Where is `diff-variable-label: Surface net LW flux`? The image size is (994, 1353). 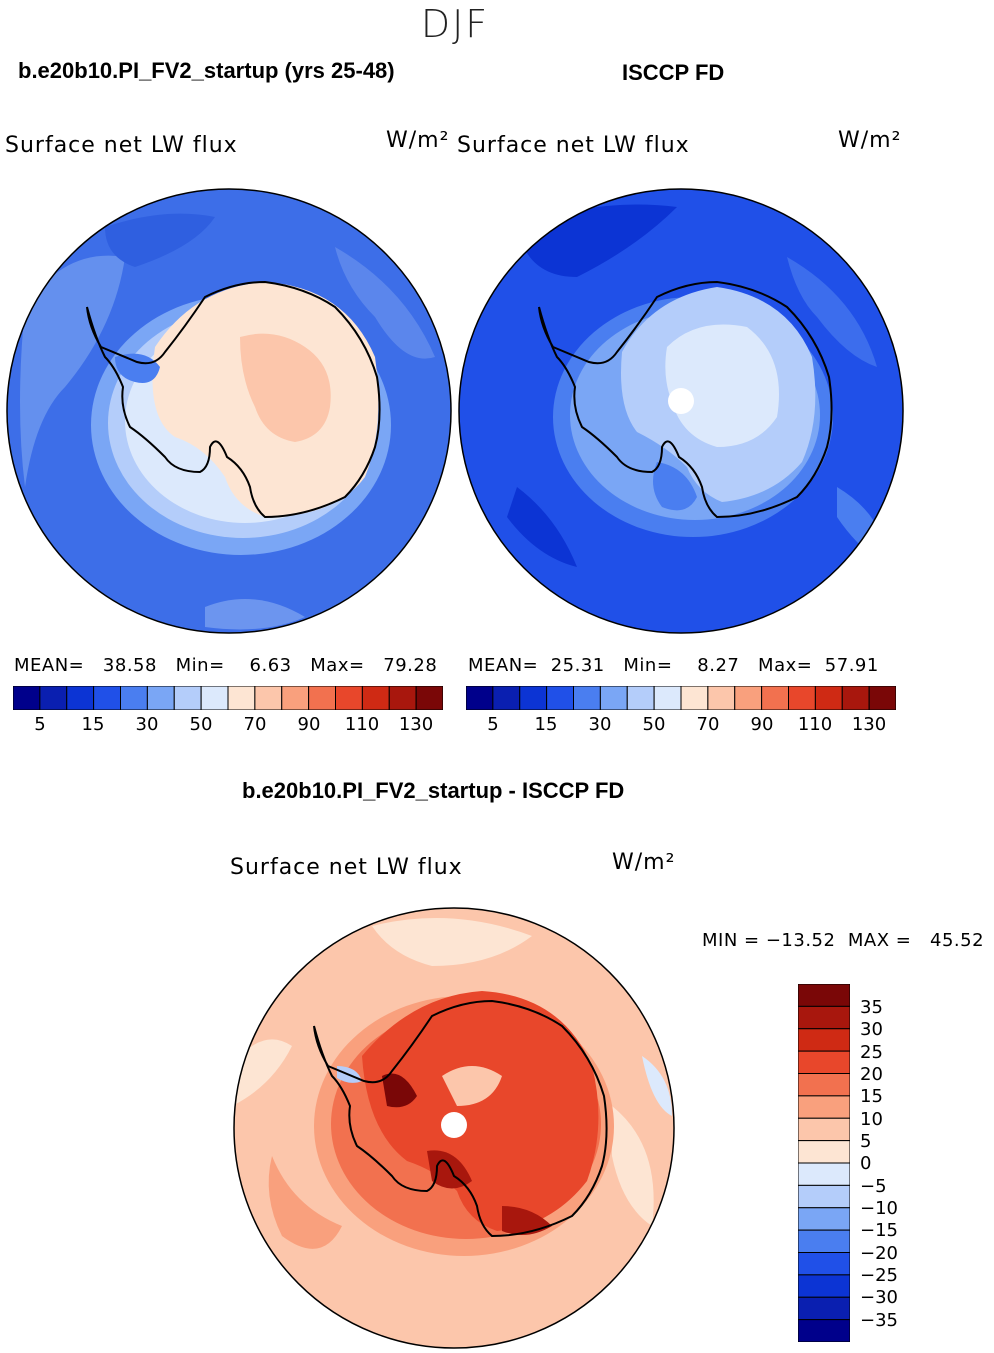
diff-variable-label: Surface net LW flux is located at coordinates (346, 867).